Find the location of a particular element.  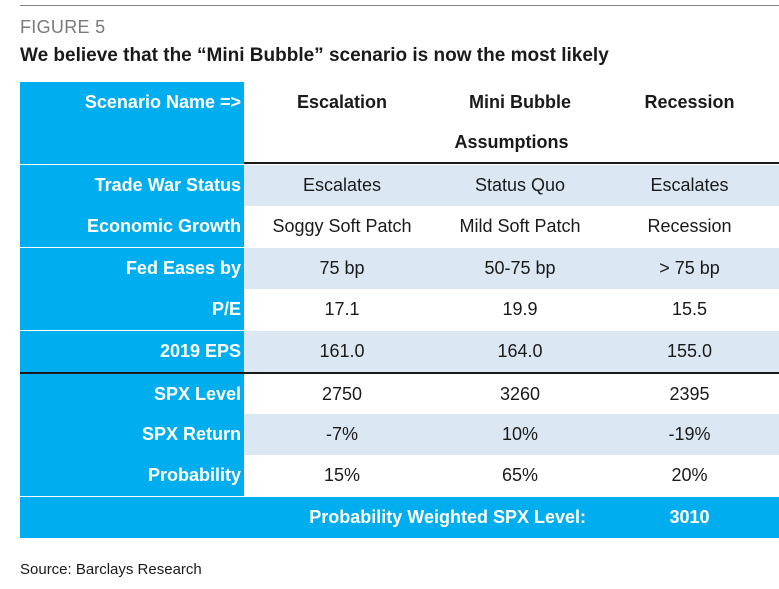

weighted-level-value: 3010 is located at coordinates (689, 517).